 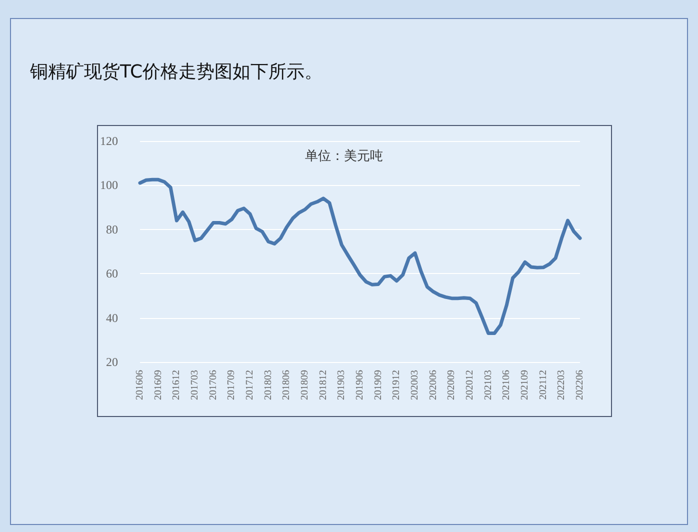 I want to click on x-tick-label: 201609, so click(x=158, y=385).